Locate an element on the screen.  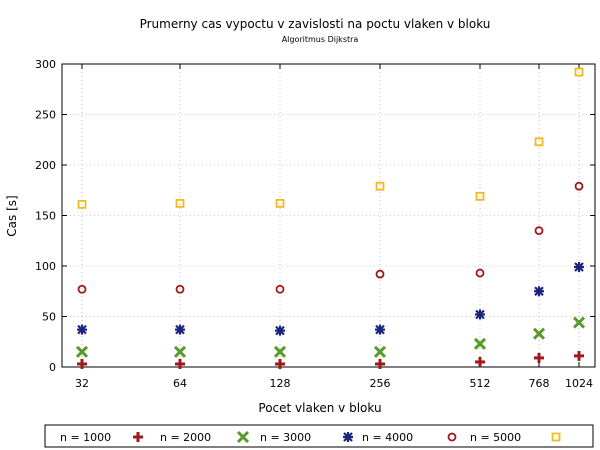
legend: n = 1000 n = 2000 n = 3000 n = 4000 n = 5000 is located at coordinates (310, 437).